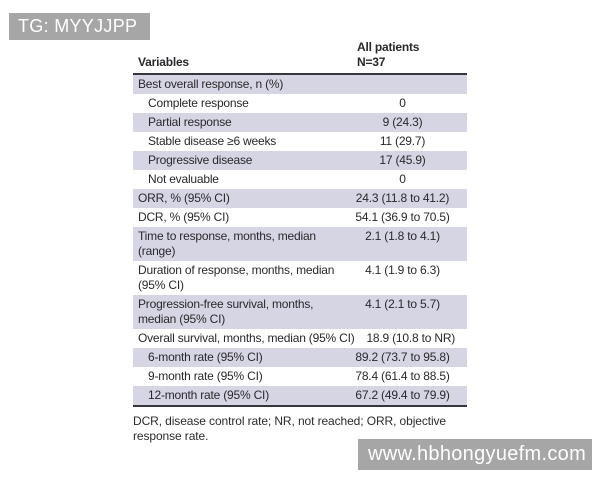  Describe the element at coordinates (227, 243) in the screenshot. I see `row-label: Time to response, months, median (range)` at that location.